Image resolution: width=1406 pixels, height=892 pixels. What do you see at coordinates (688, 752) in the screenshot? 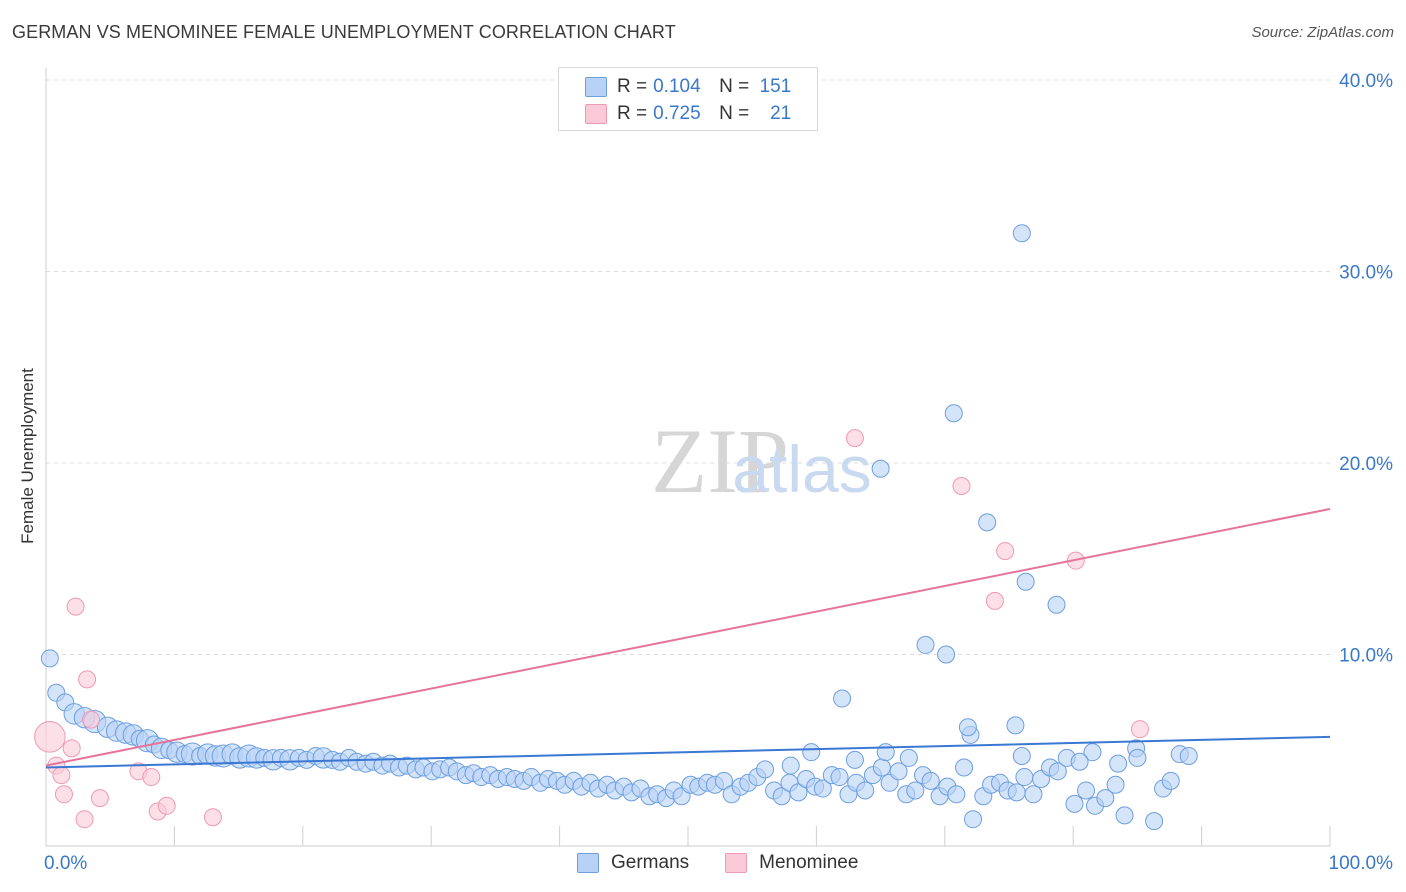
I see `trend-line-germans` at bounding box center [688, 752].